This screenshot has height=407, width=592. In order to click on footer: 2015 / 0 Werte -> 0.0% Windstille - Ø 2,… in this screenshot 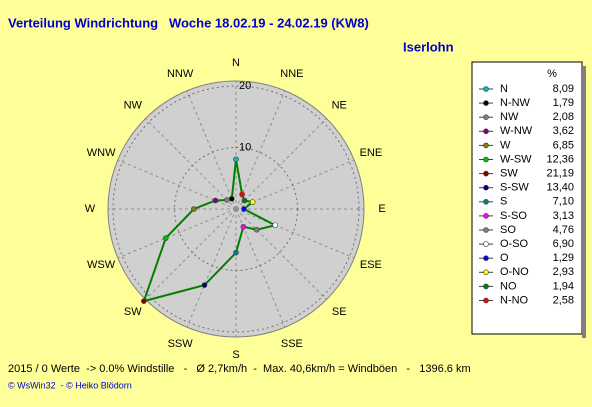, I will do `click(239, 369)`.